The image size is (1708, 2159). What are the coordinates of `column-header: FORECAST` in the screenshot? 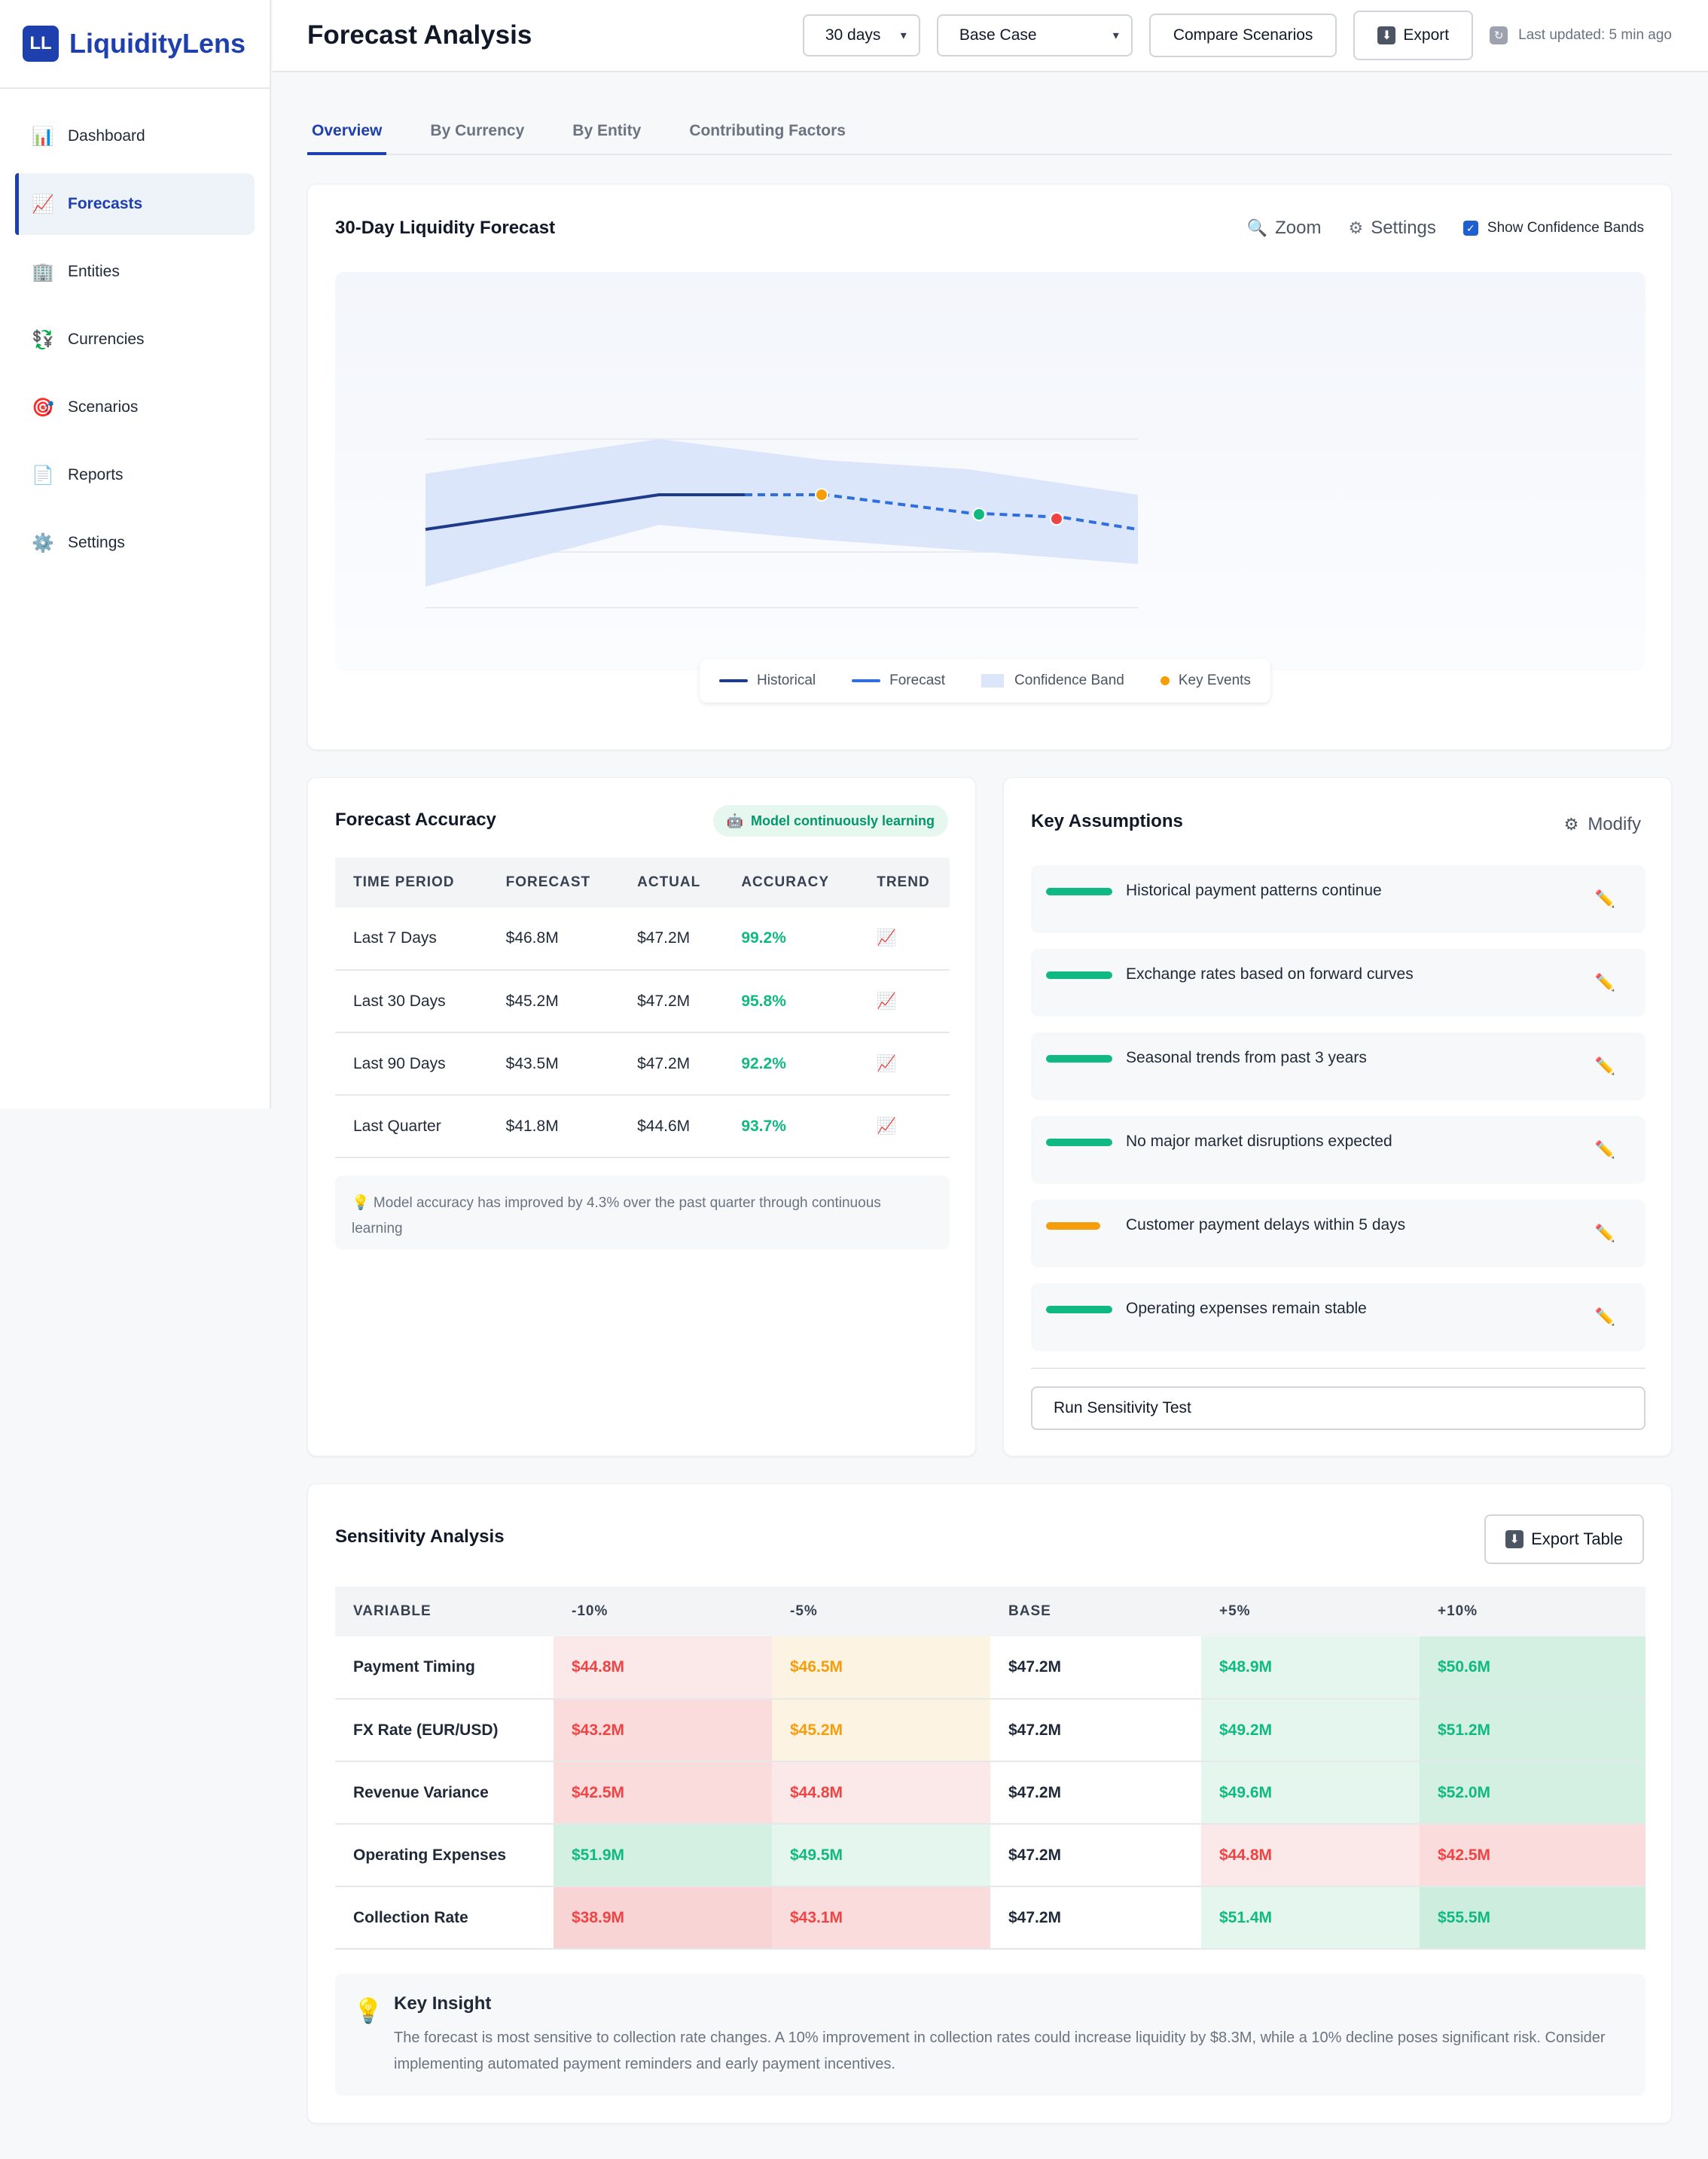 It's located at (553, 882).